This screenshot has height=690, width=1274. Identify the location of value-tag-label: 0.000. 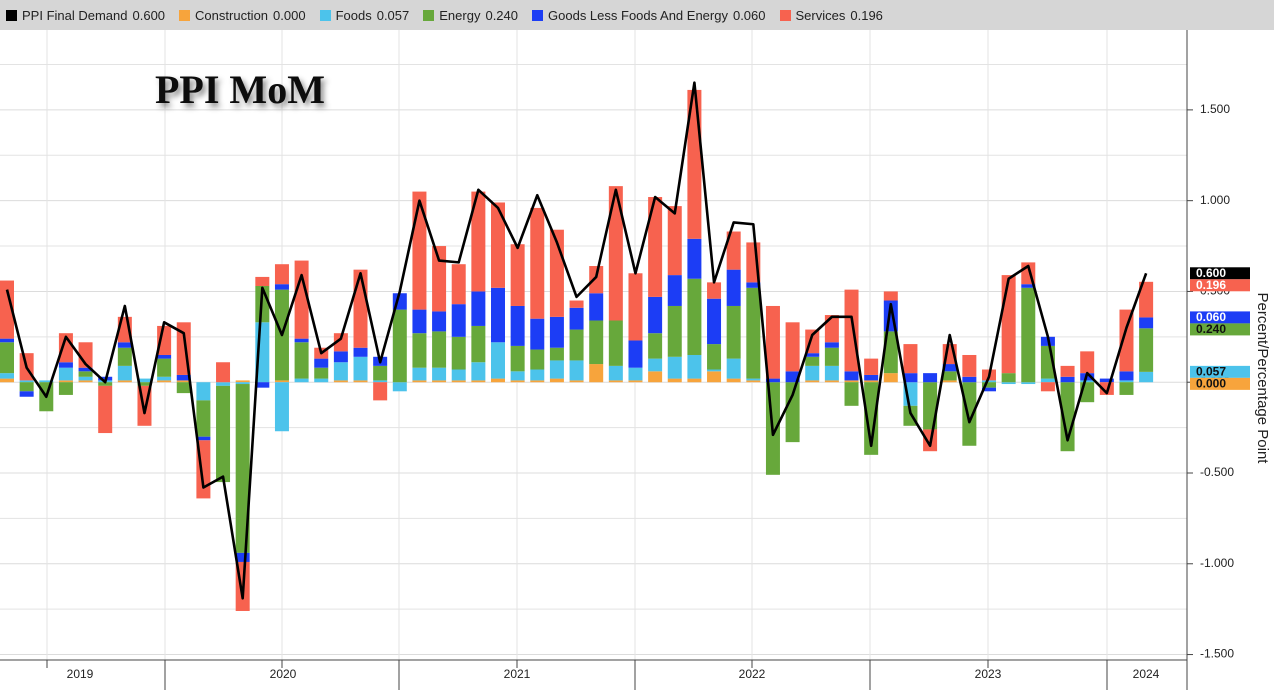
(1211, 384).